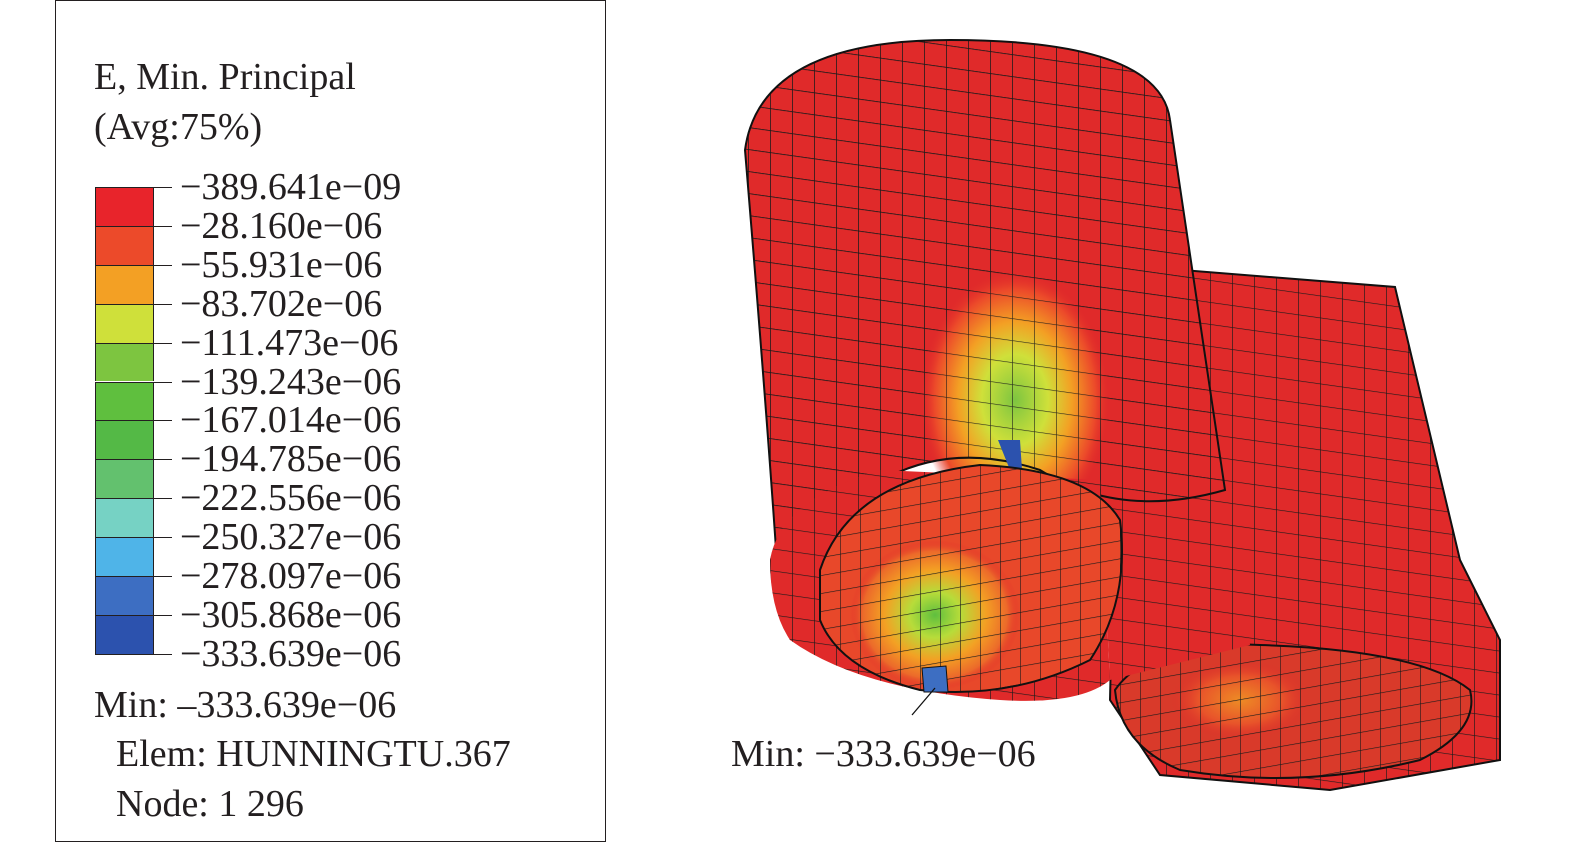 This screenshot has height=847, width=1575. I want to click on legend-tick-label: −167.014e−06, so click(291, 420).